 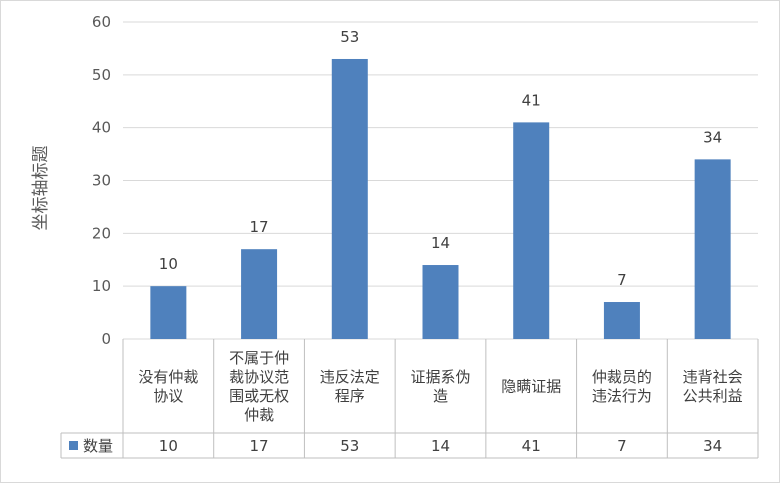 What do you see at coordinates (41, 188) in the screenshot?
I see `y-axis-title: 坐标轴标题` at bounding box center [41, 188].